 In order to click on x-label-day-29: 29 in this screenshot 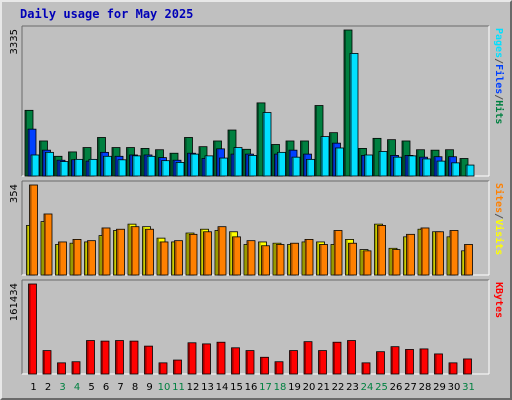, I will do `click(439, 387)`.